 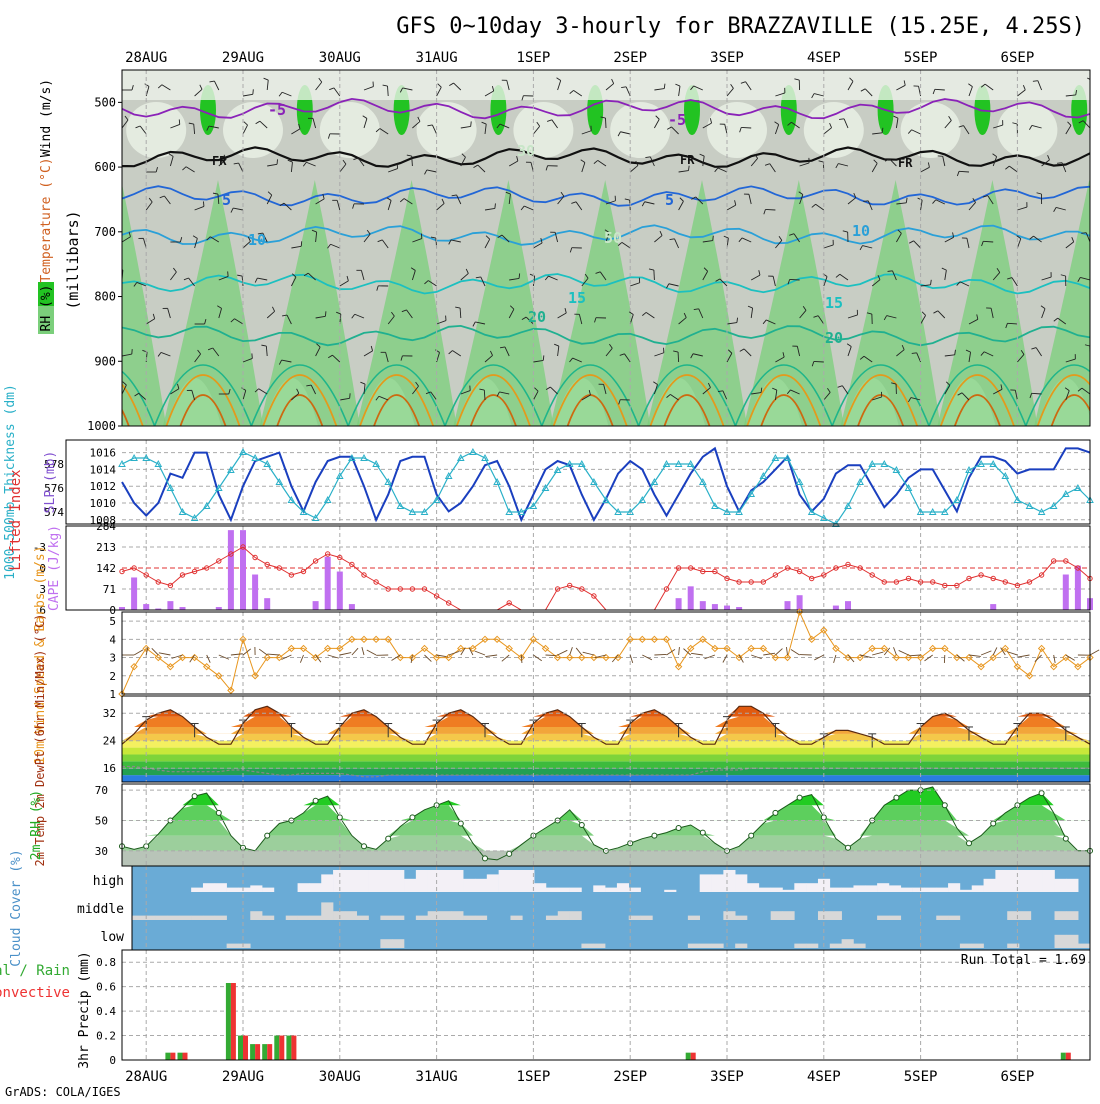 What do you see at coordinates (108, 881) in the screenshot?
I see `cloud-level-label: high` at bounding box center [108, 881].